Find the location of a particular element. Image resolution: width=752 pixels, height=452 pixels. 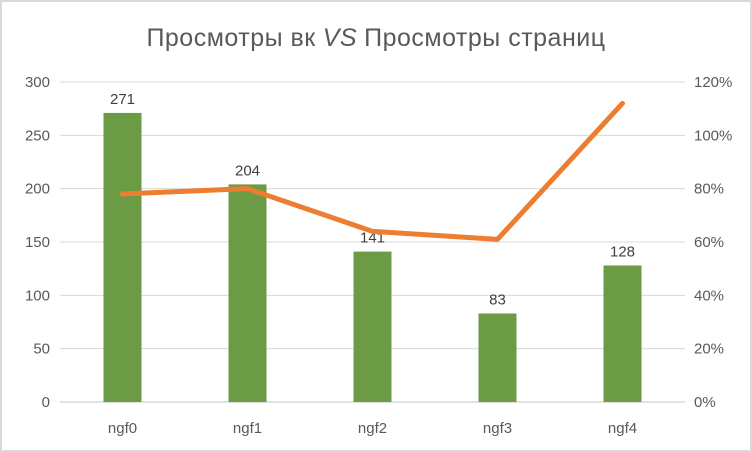

right-axis-tick: 20% is located at coordinates (709, 349).